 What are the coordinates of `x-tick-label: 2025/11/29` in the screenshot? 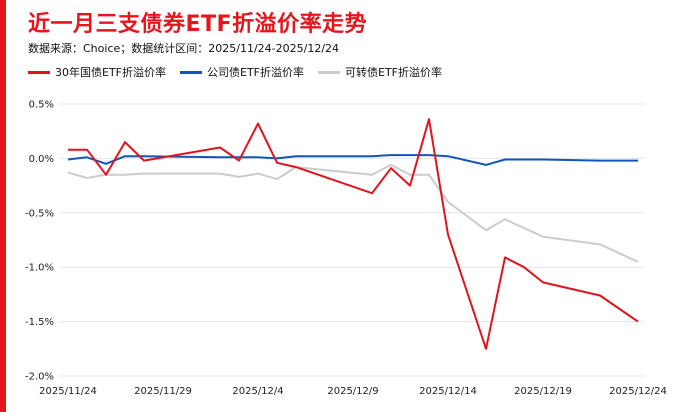 It's located at (163, 391).